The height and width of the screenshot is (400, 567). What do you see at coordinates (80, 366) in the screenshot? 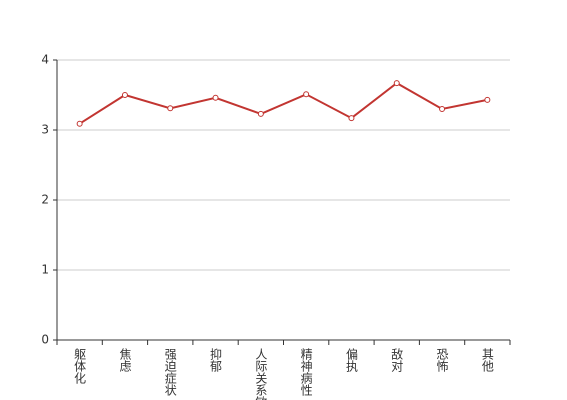
I see `x-tick-label: 躯体化` at bounding box center [80, 366].